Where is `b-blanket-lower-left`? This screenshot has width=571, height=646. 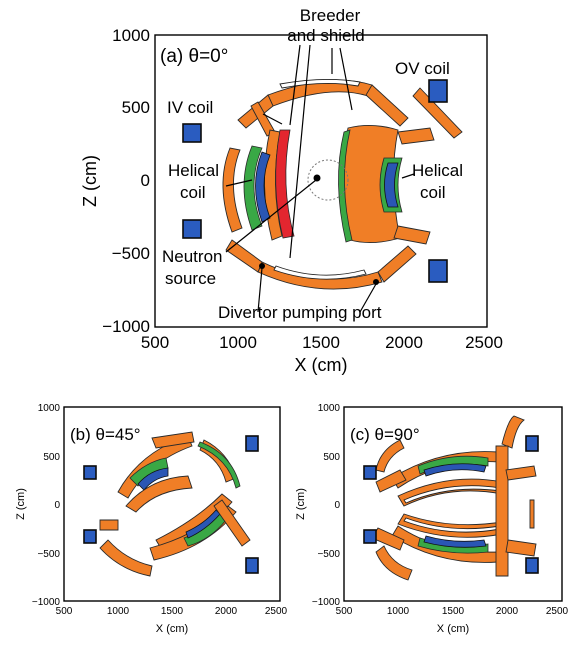 b-blanket-lower-left is located at coordinates (126, 558).